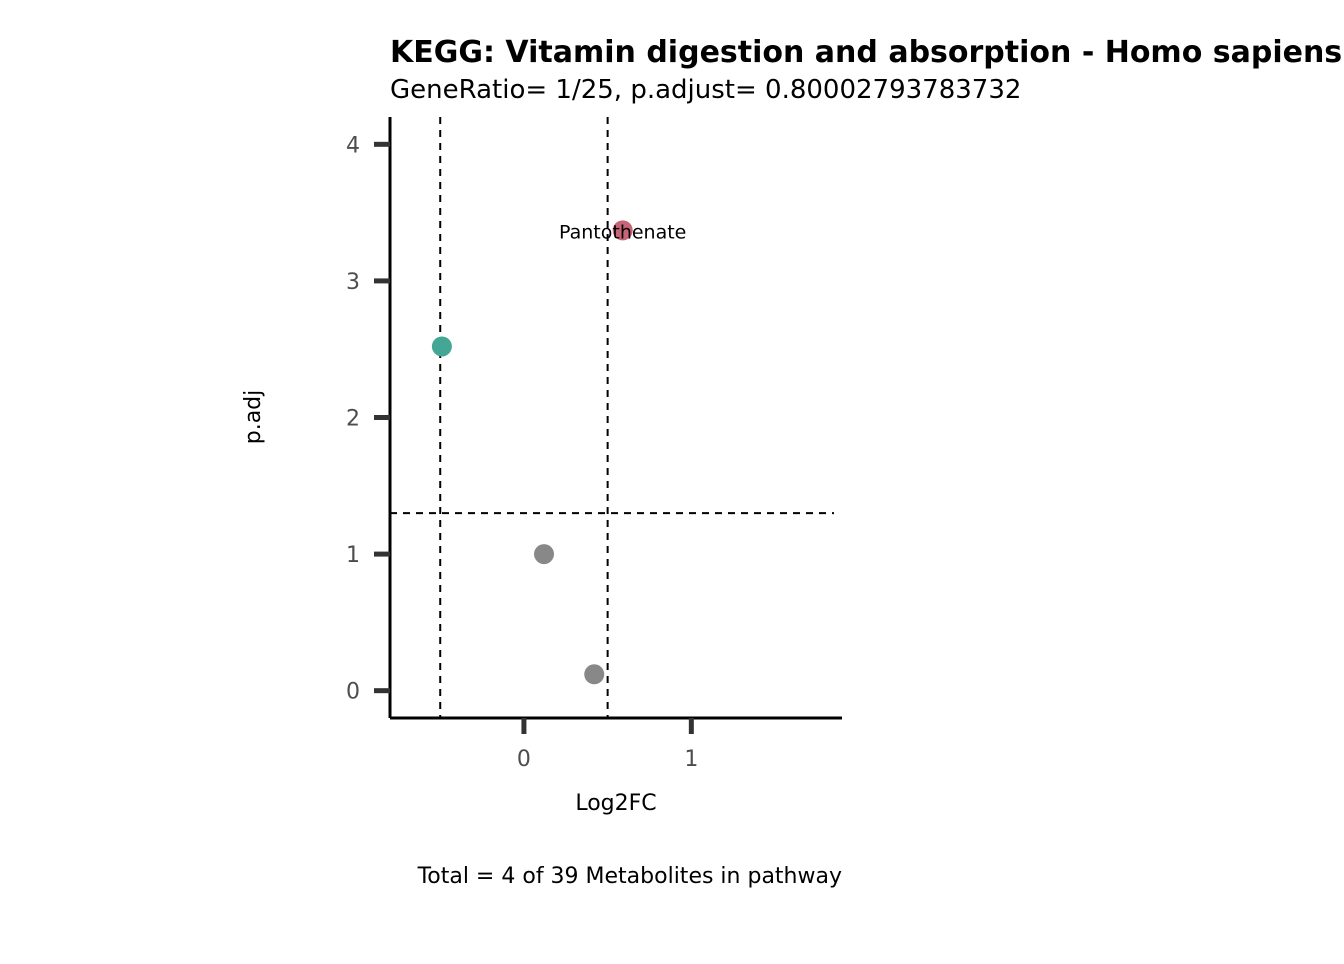 The image size is (1344, 964). Describe the element at coordinates (353, 555) in the screenshot. I see `y-tick-label-1: 1` at that location.